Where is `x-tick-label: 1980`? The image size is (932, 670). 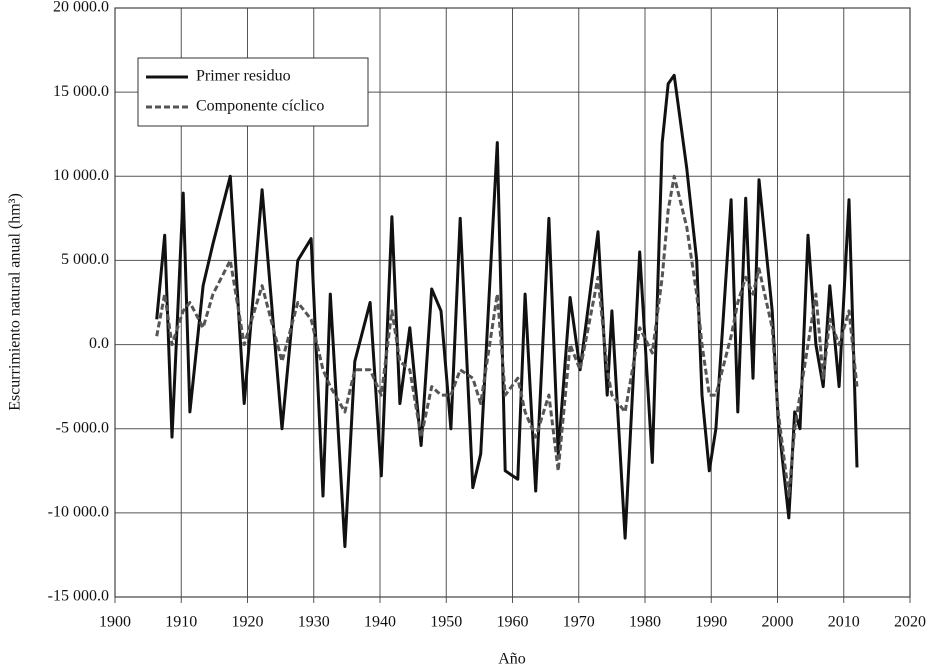
x-tick-label: 1980 is located at coordinates (645, 622).